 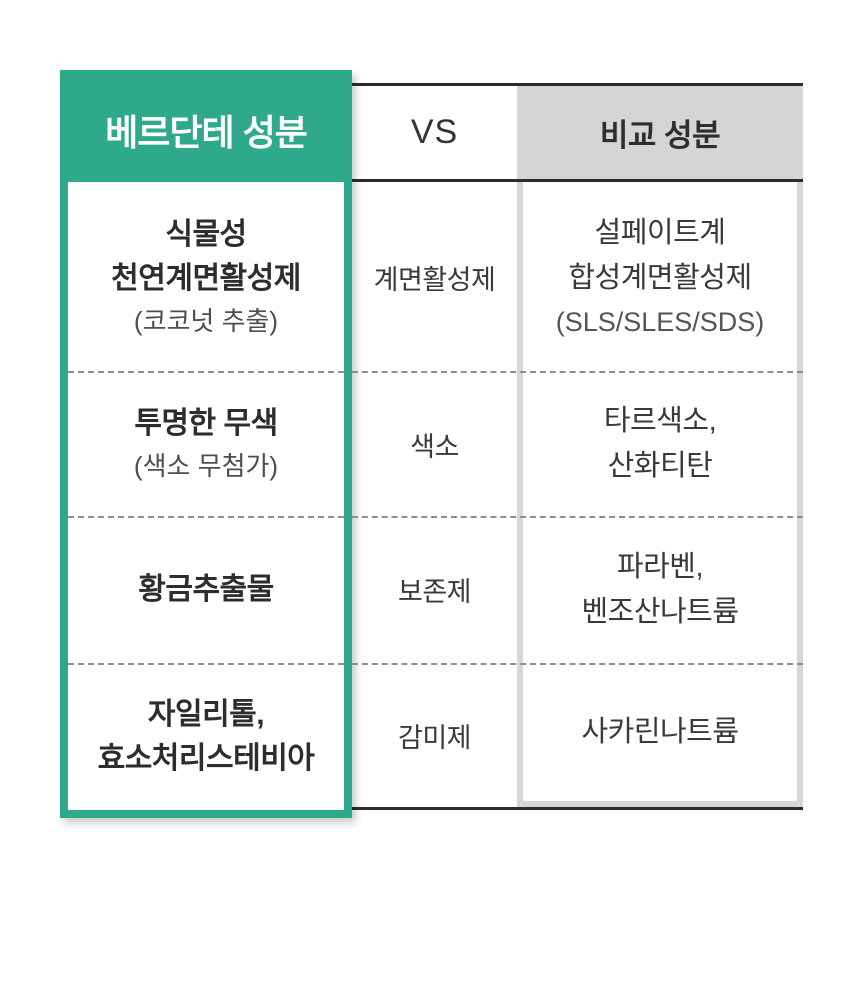 I want to click on compare-ingredient-note: (SLS/SLES/SDS), so click(x=660, y=322).